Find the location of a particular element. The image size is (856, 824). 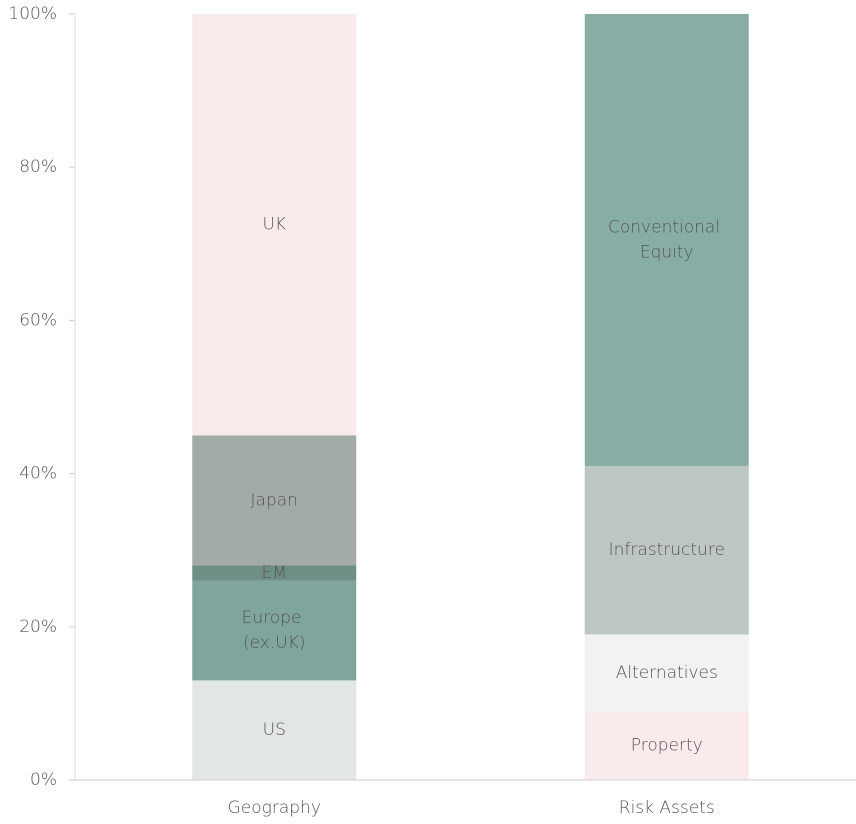

y-tick-label: 20% is located at coordinates (38, 627).